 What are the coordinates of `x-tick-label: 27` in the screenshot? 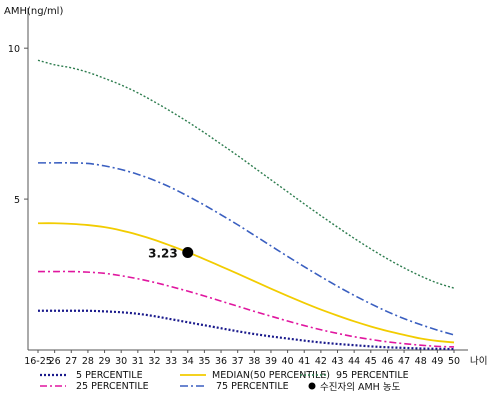 It's located at (71, 361).